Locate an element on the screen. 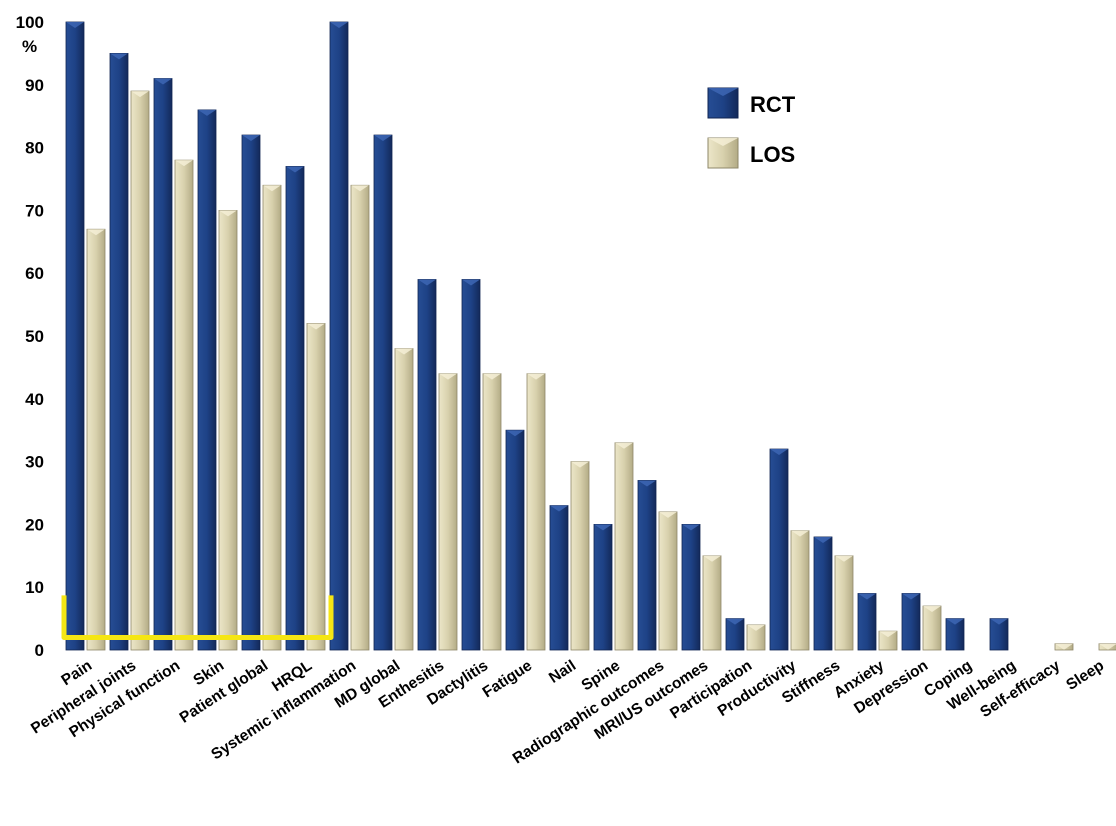 This screenshot has height=826, width=1116. y-tick-label-10: 10 is located at coordinates (34, 587).